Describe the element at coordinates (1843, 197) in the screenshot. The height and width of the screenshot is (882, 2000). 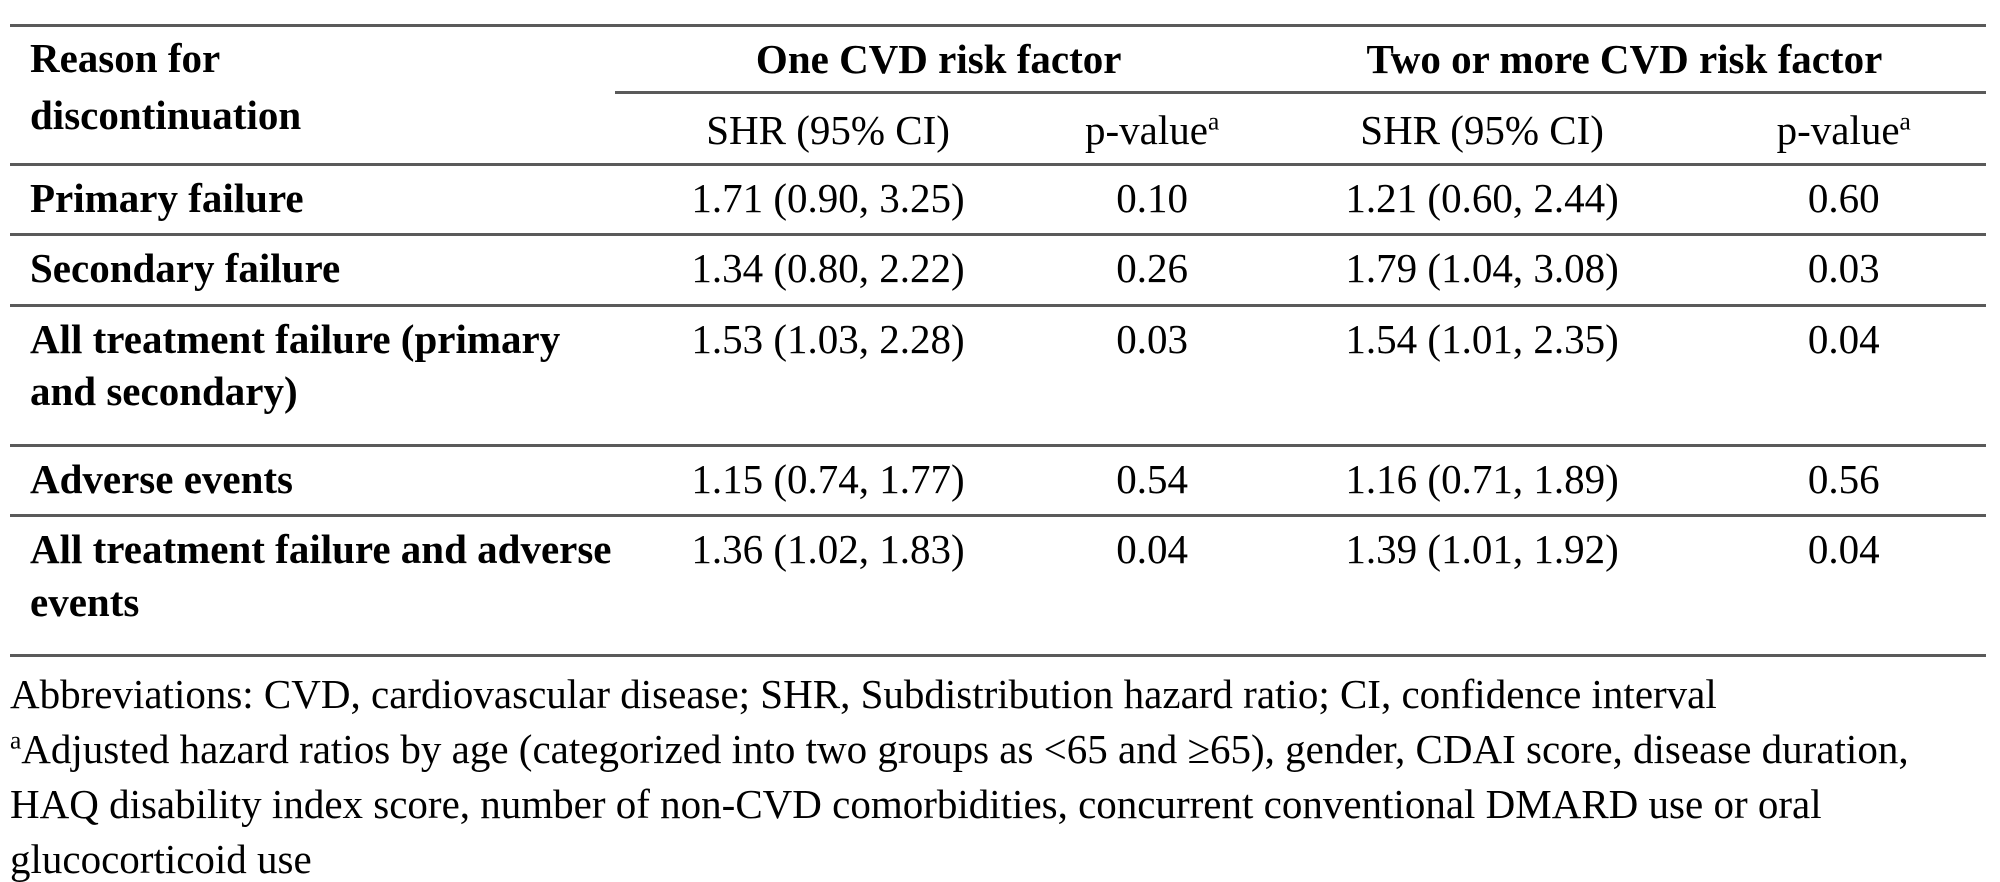
I see `pvalue-cell: 0.60` at that location.